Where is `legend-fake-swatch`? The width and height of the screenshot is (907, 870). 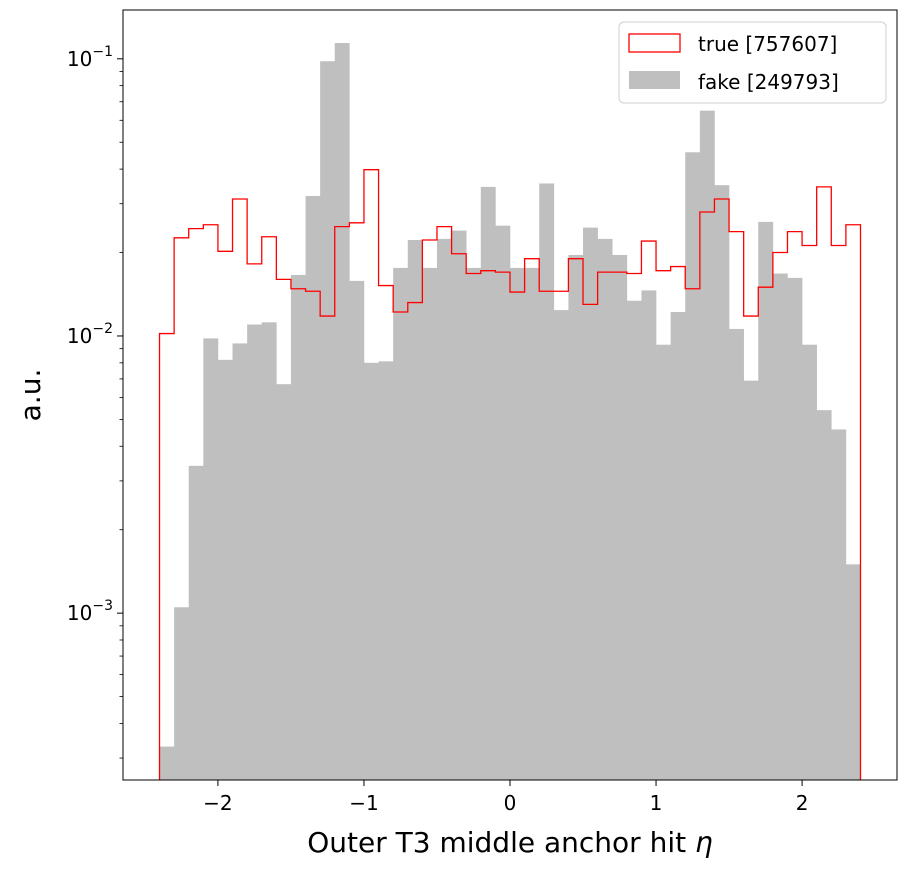 legend-fake-swatch is located at coordinates (654, 80).